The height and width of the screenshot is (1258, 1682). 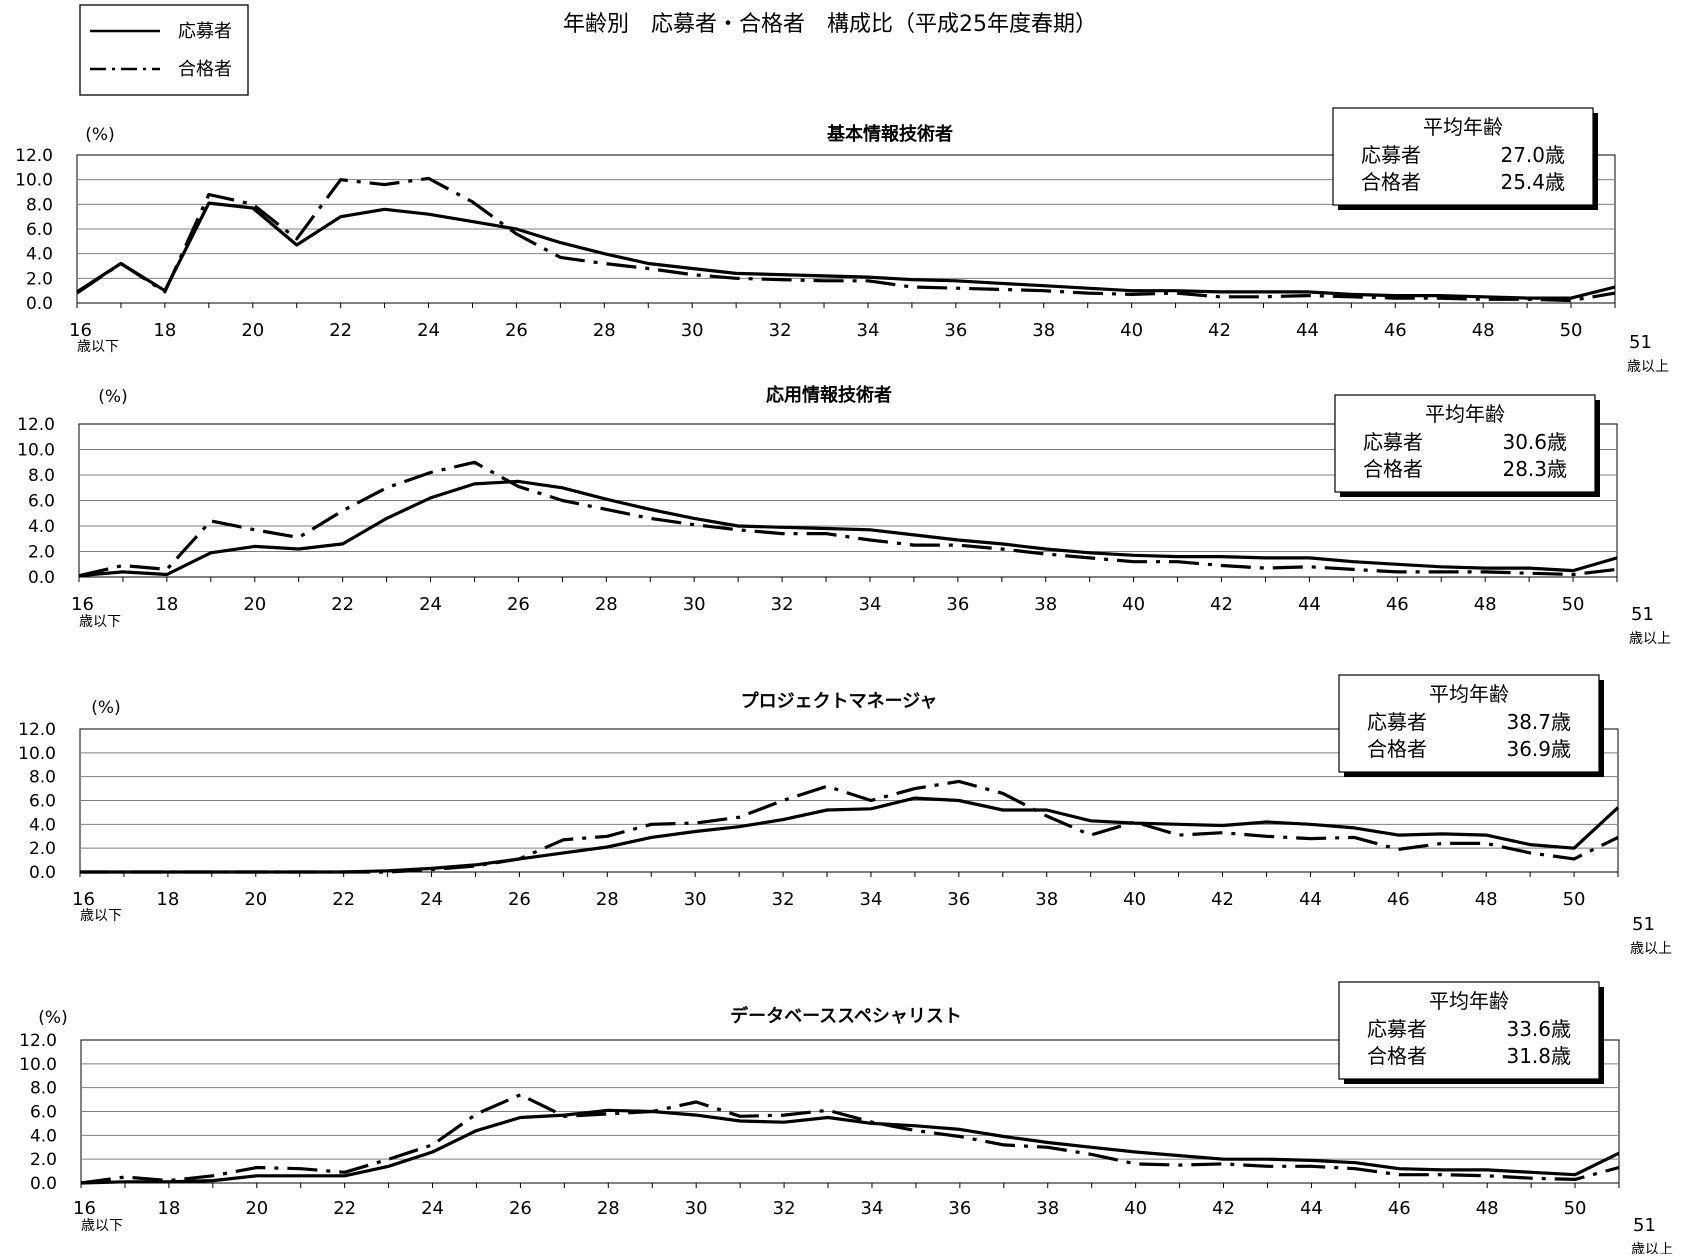 I want to click on avg-value: 31.8歳, so click(x=1538, y=1056).